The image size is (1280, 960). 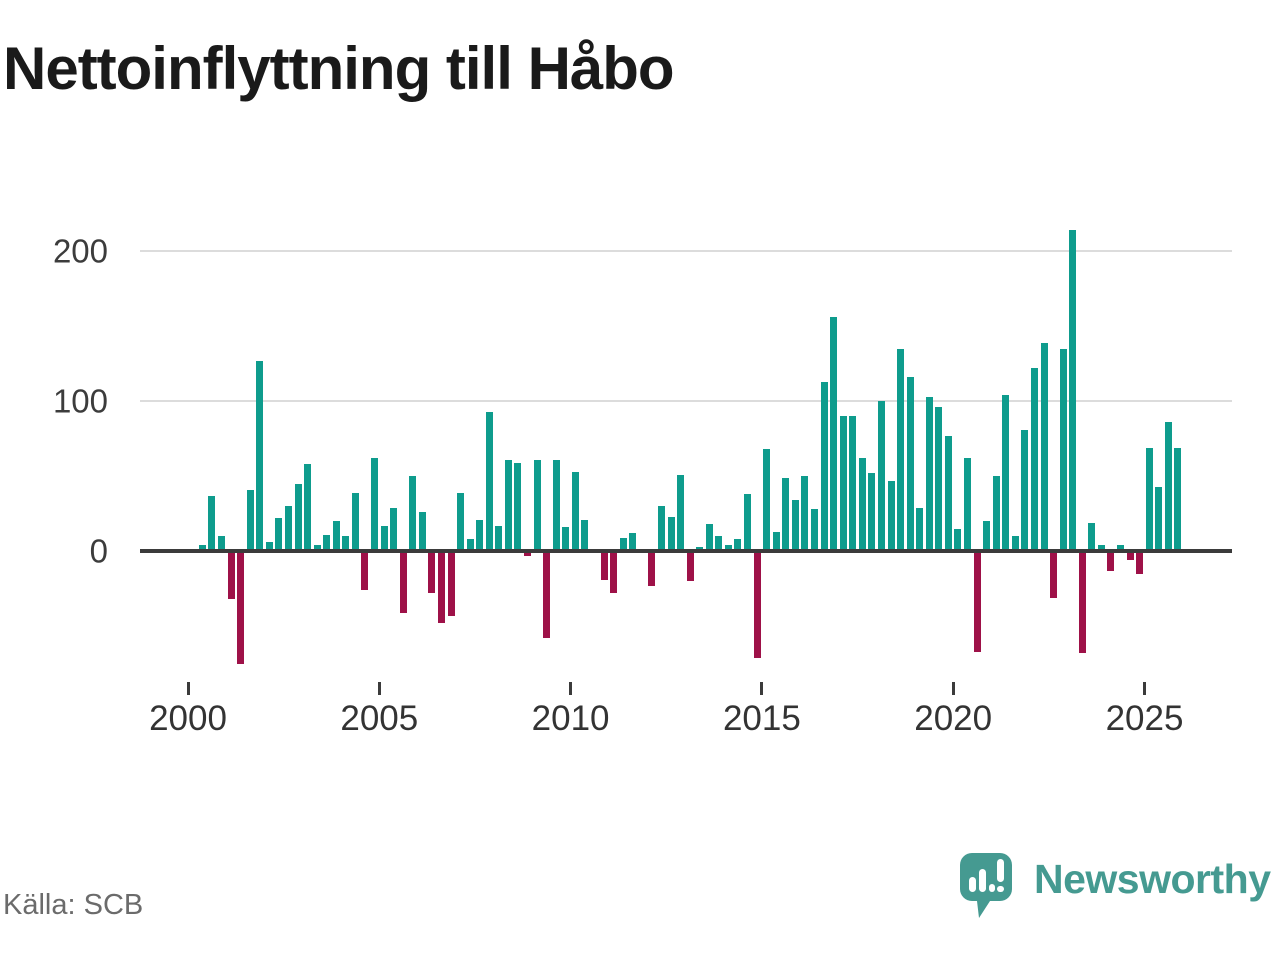 What do you see at coordinates (661, 528) in the screenshot?
I see `bar-2012-q2` at bounding box center [661, 528].